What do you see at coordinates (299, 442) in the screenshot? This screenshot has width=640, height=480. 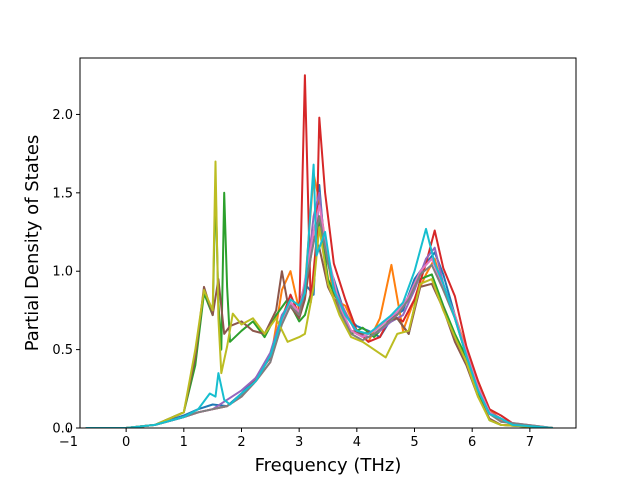 I see `x-tick-label: 3` at bounding box center [299, 442].